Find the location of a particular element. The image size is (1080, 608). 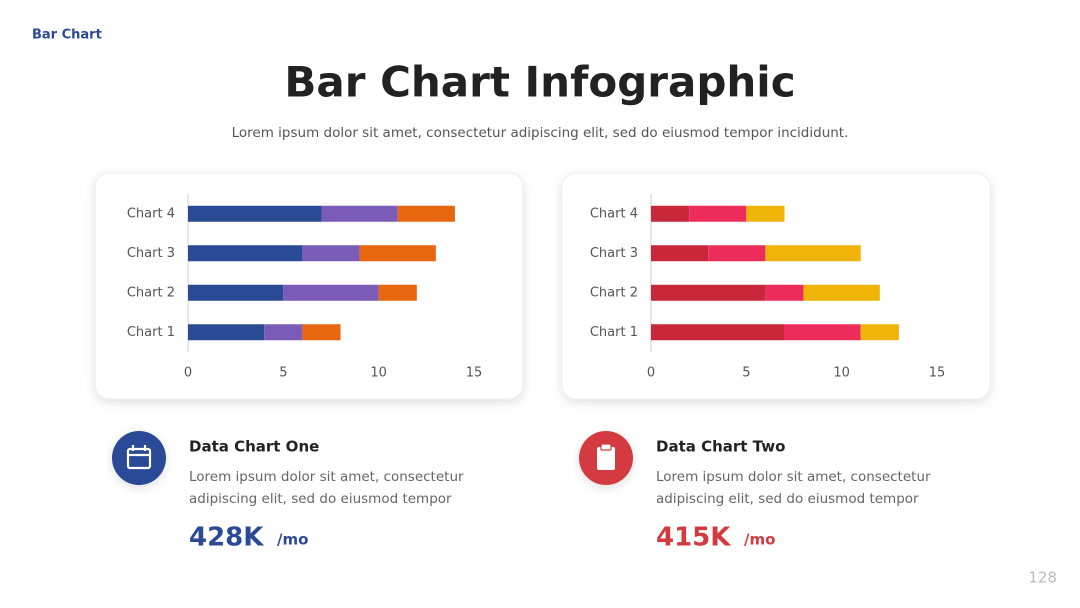

section-label: Bar Chart is located at coordinates (67, 35).